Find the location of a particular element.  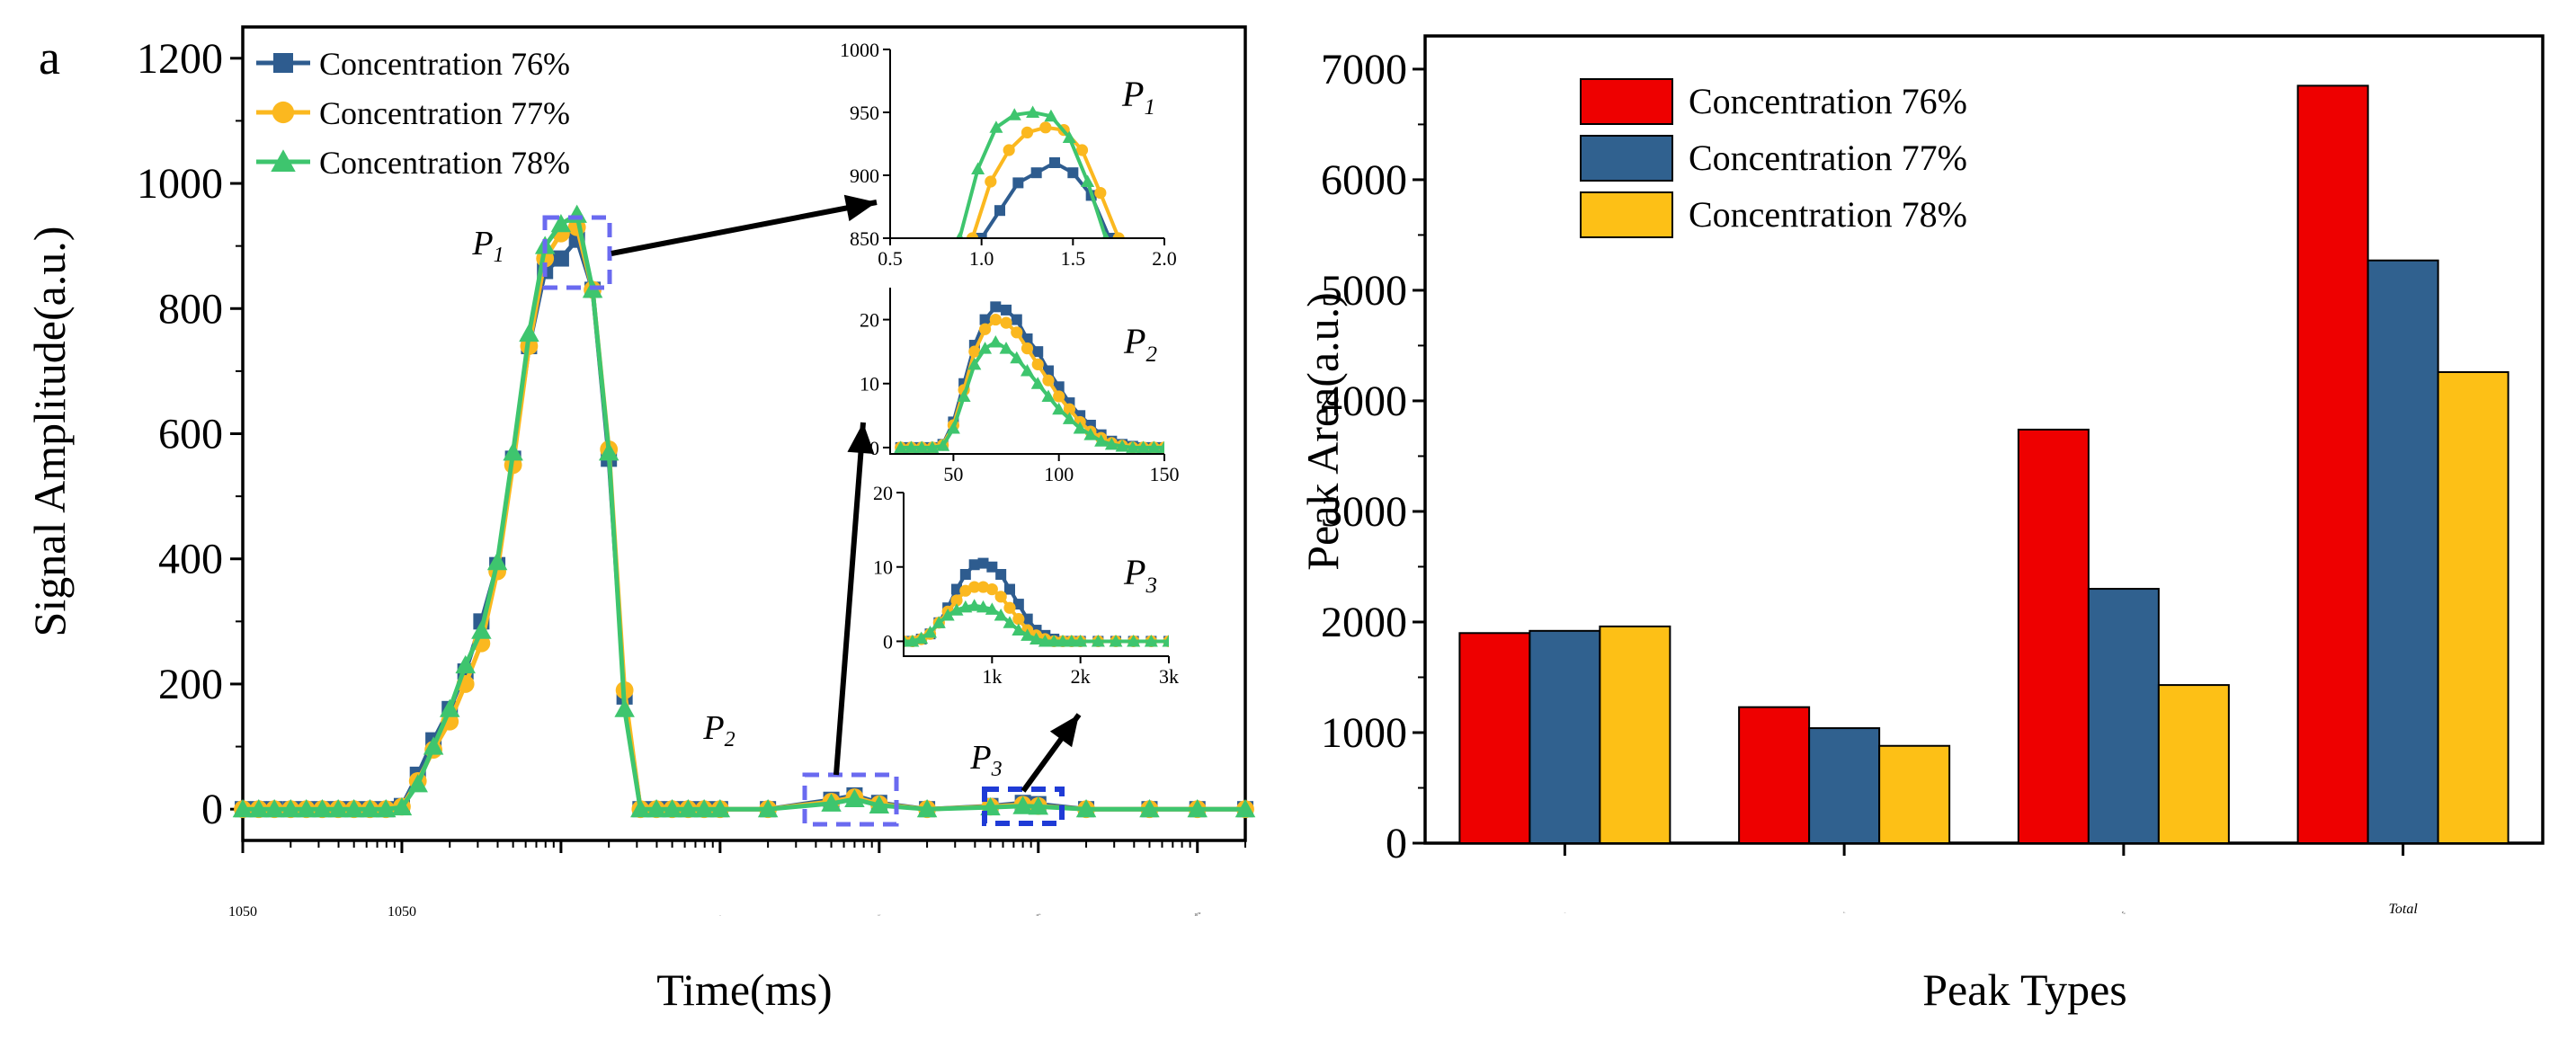

p1-label: P1 is located at coordinates (487, 246).